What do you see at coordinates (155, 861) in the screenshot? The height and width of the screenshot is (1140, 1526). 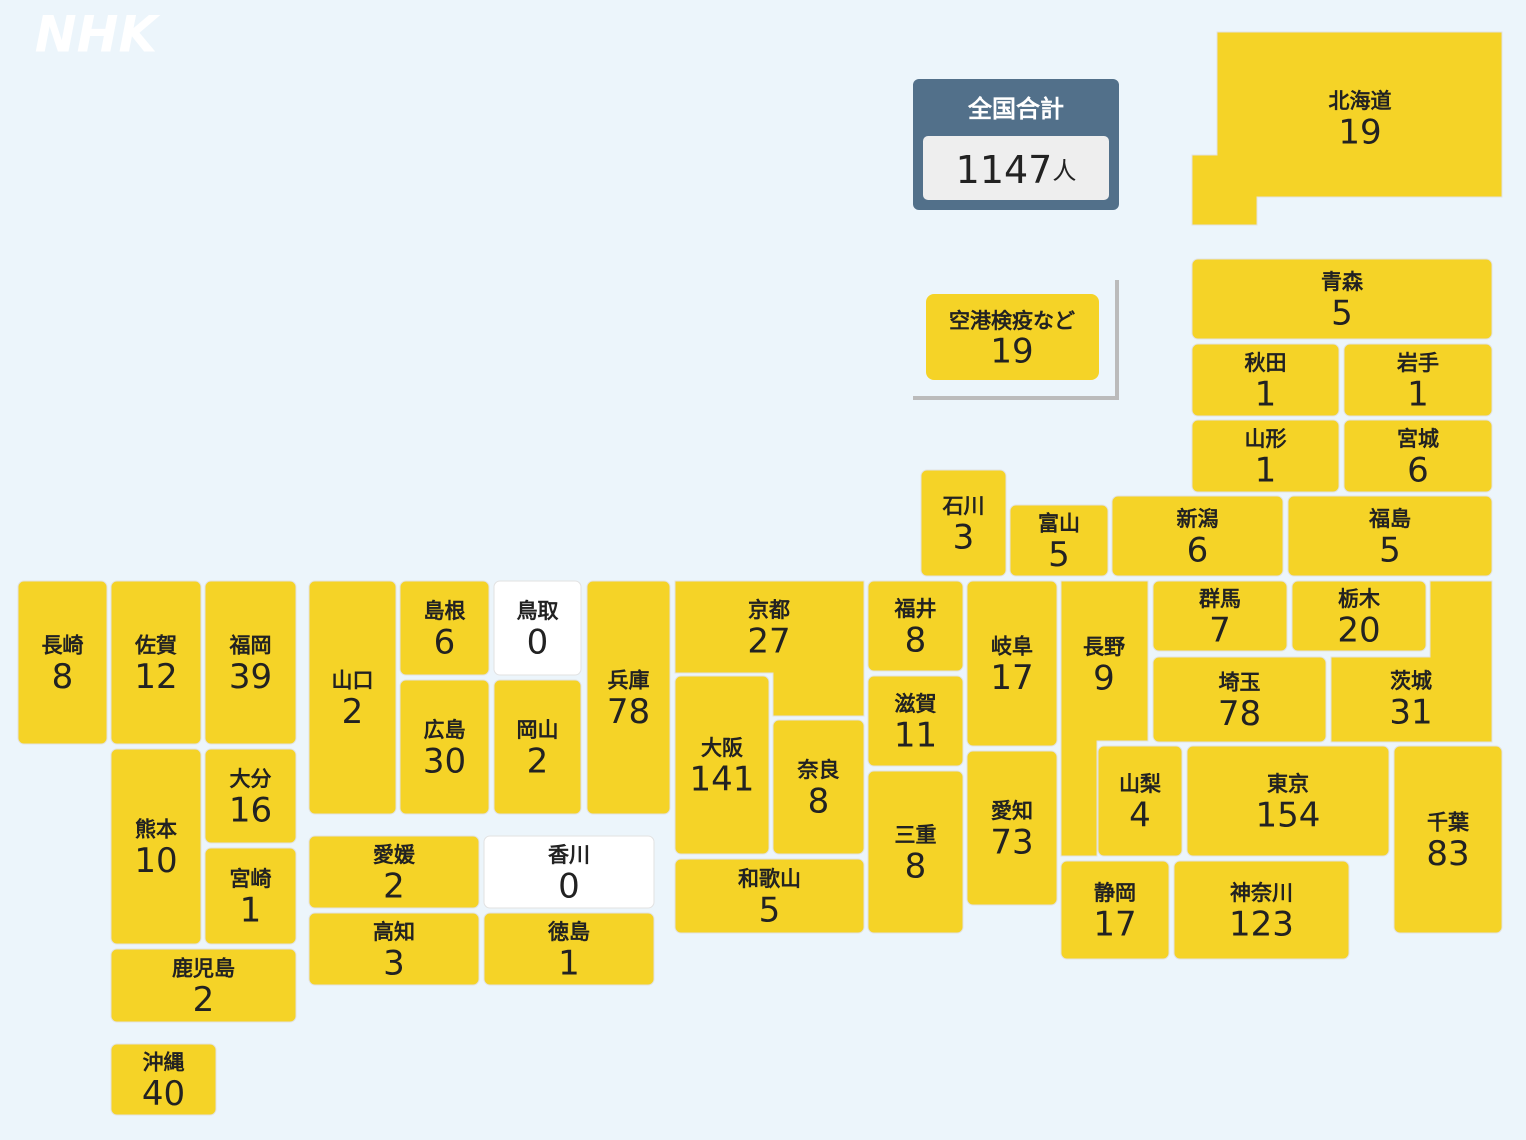 I see `prefecture-count: 10` at bounding box center [155, 861].